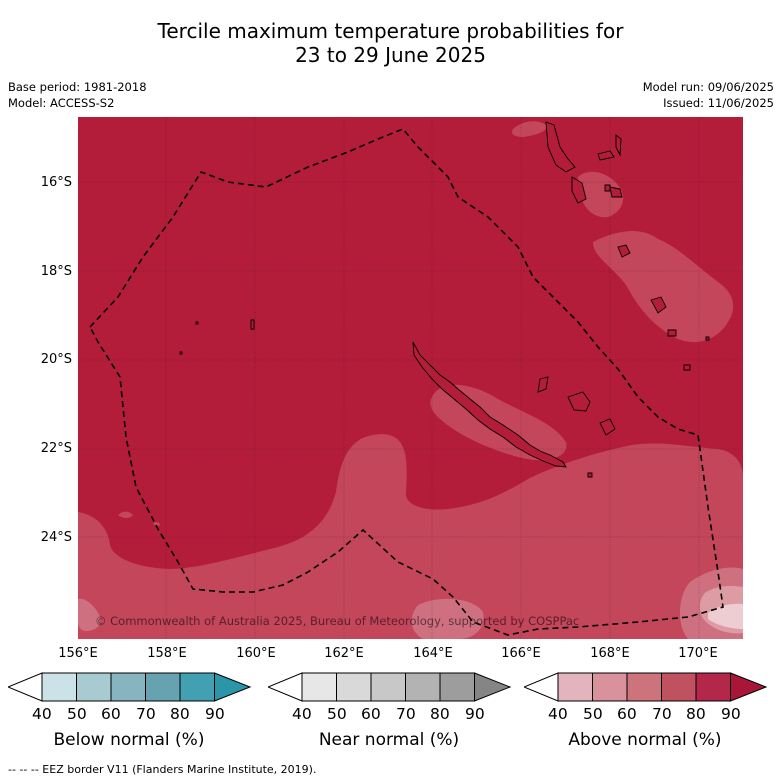 The height and width of the screenshot is (781, 781). Describe the element at coordinates (78, 653) in the screenshot. I see `lon-label-156e: 156°E` at that location.